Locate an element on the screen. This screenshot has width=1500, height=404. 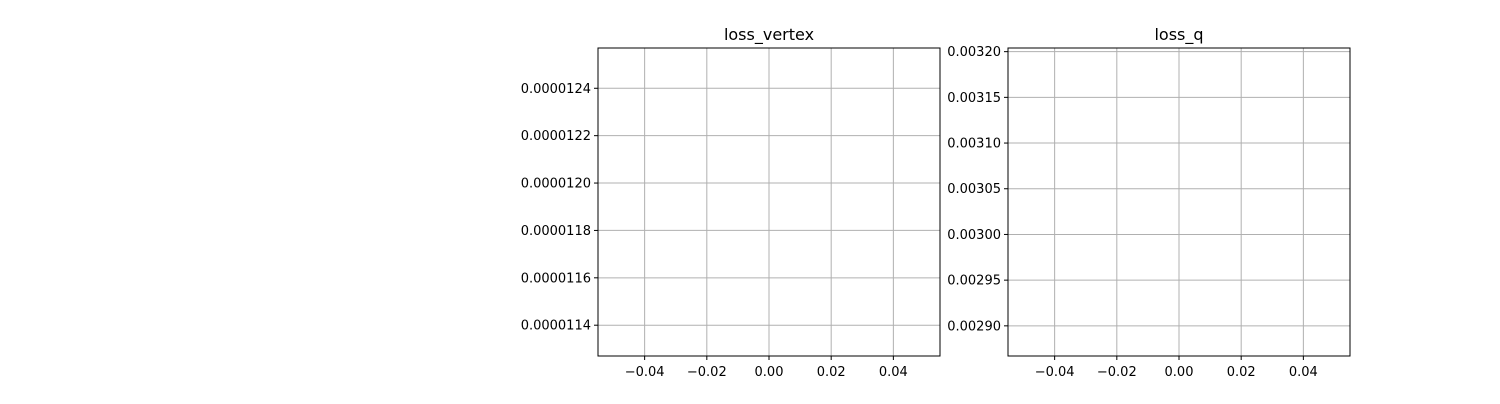
y-tick-label: 0.00320 is located at coordinates (974, 52).